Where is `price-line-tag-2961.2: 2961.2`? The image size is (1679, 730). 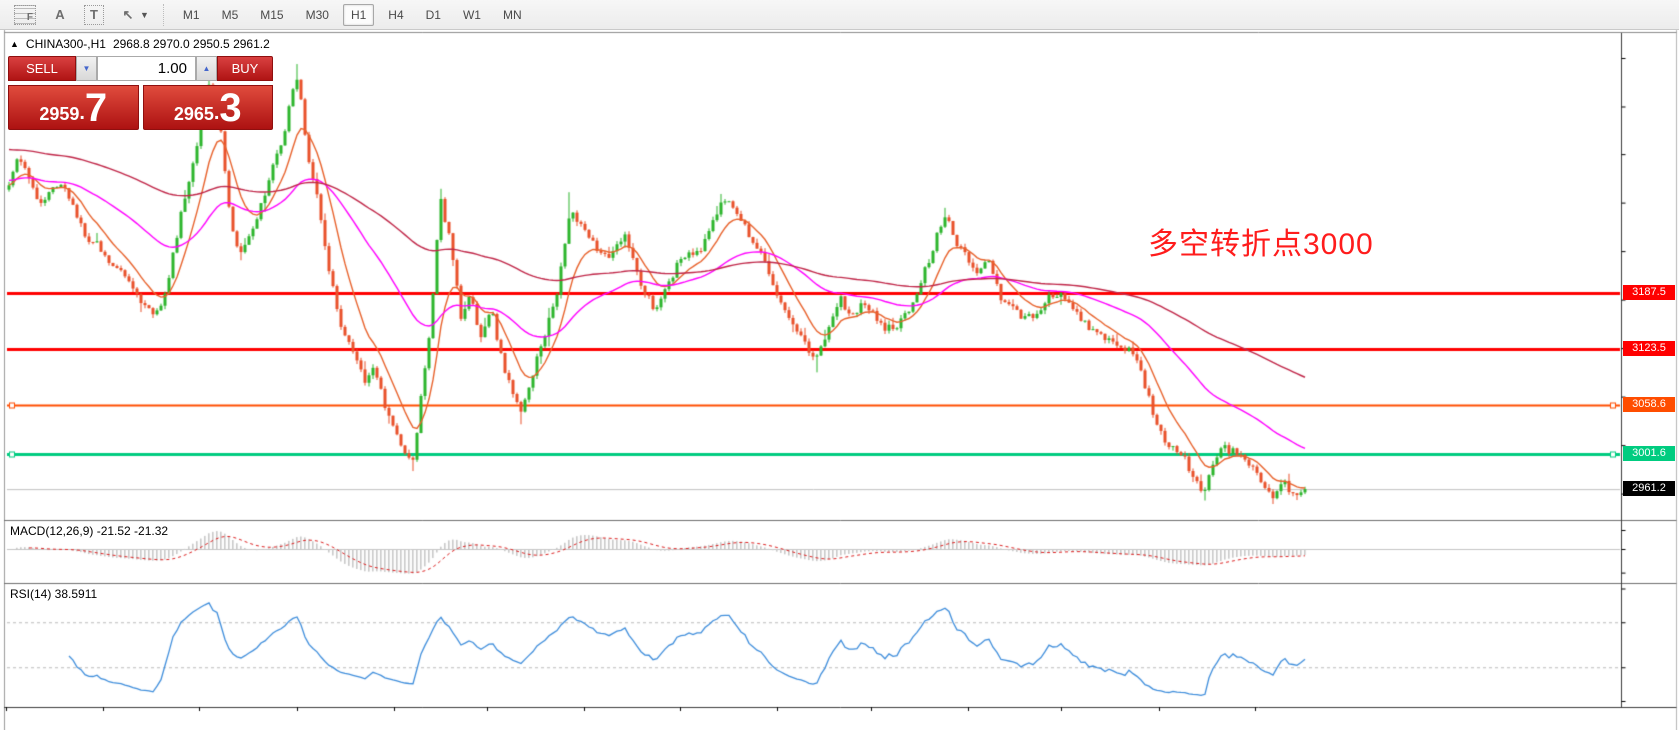
price-line-tag-2961.2: 2961.2 is located at coordinates (1649, 489).